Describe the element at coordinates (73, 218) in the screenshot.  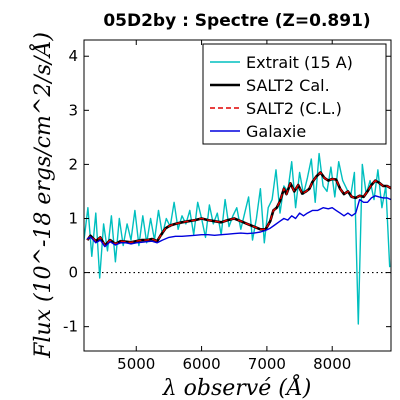
I see `y-tick-label: 1` at that location.